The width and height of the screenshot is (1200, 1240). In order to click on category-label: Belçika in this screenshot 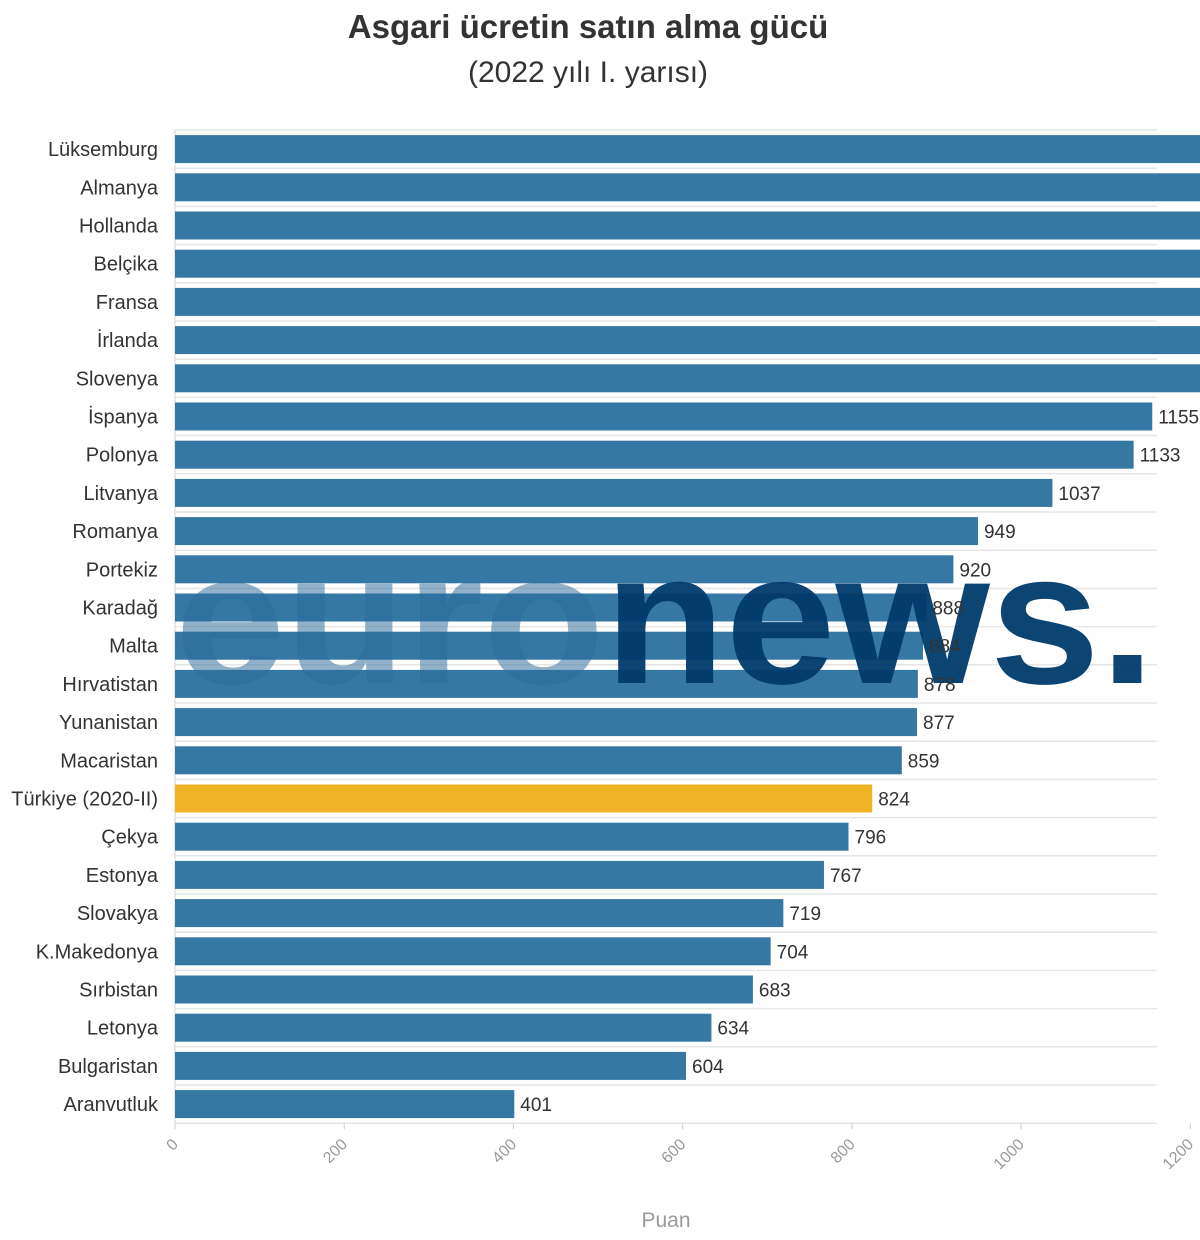, I will do `click(126, 265)`.